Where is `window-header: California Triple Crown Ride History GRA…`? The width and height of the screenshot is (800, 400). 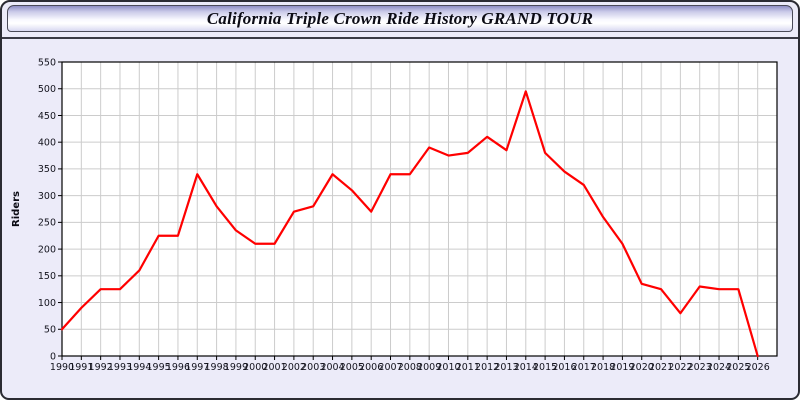 window-header: California Triple Crown Ride History GRA… is located at coordinates (400, 22).